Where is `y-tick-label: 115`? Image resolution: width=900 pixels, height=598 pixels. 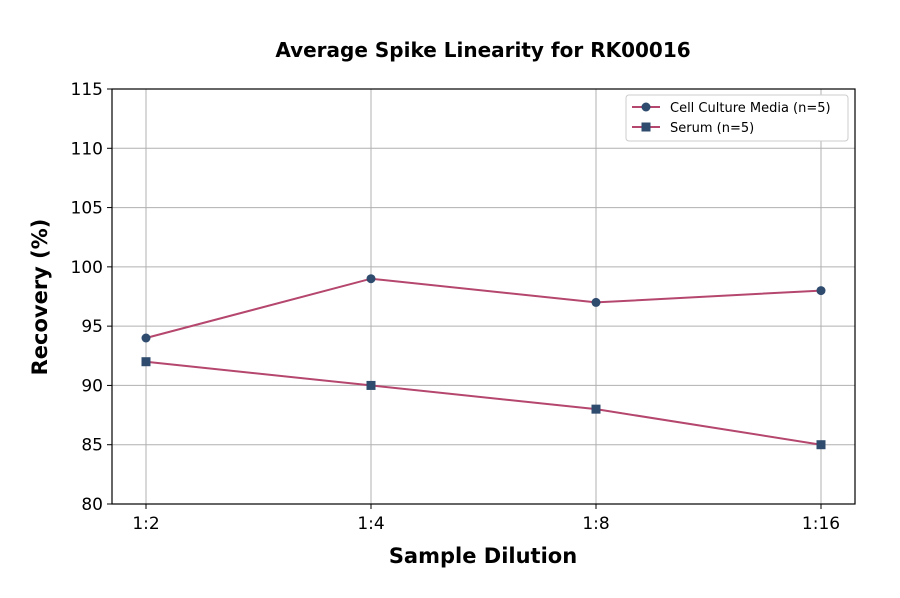 y-tick-label: 115 is located at coordinates (87, 90).